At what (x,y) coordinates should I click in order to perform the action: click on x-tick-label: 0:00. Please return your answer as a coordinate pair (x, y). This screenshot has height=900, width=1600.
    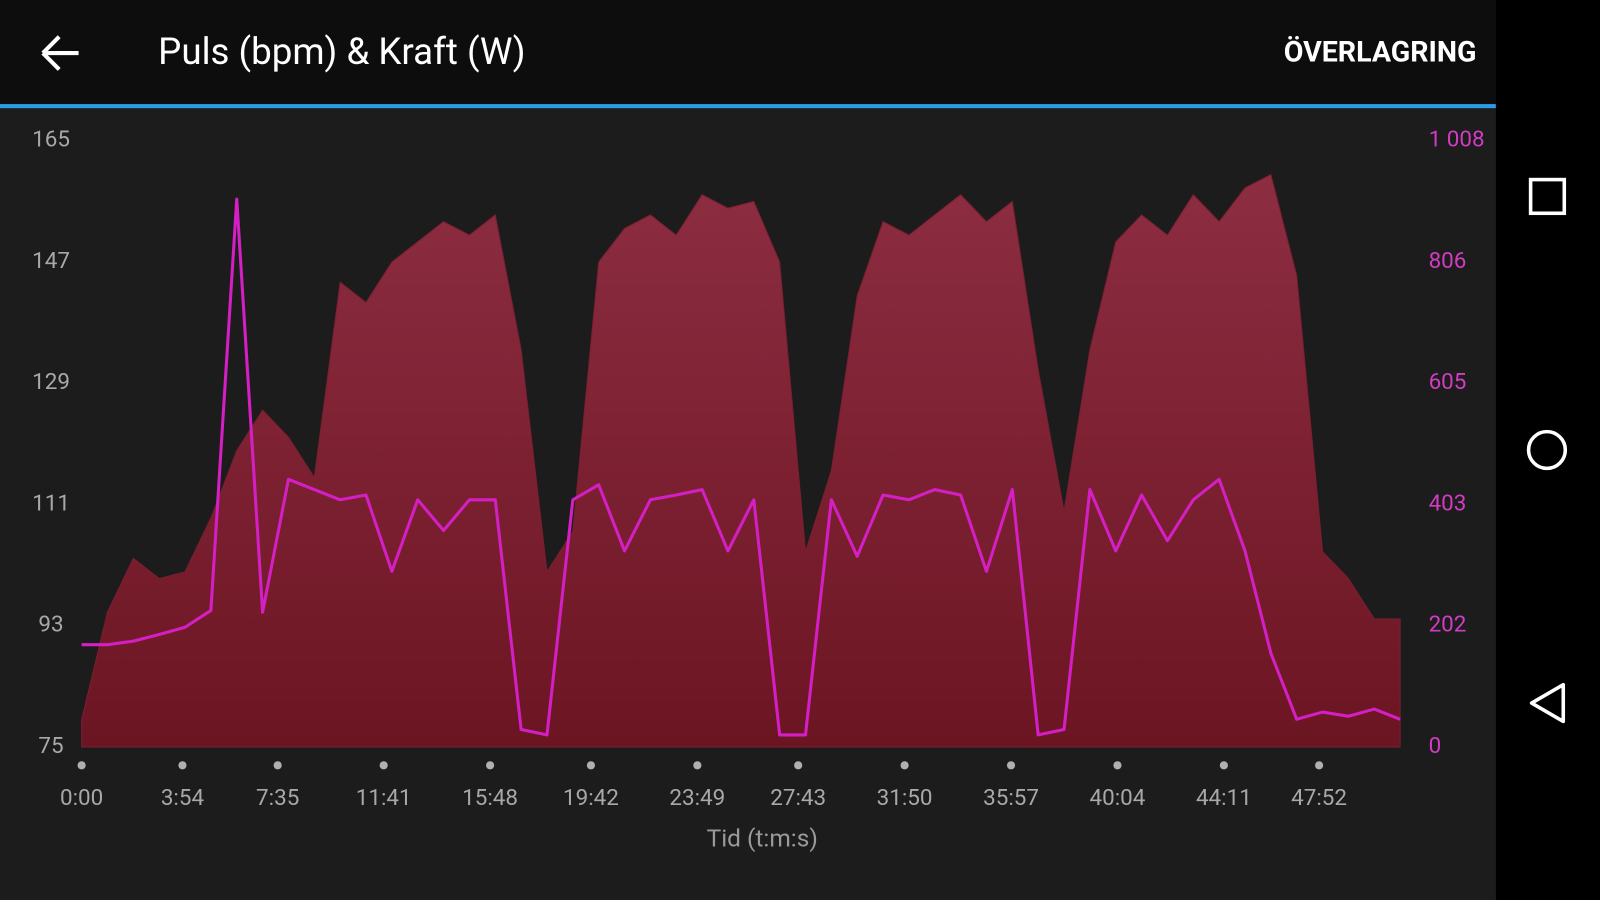
    Looking at the image, I should click on (81, 798).